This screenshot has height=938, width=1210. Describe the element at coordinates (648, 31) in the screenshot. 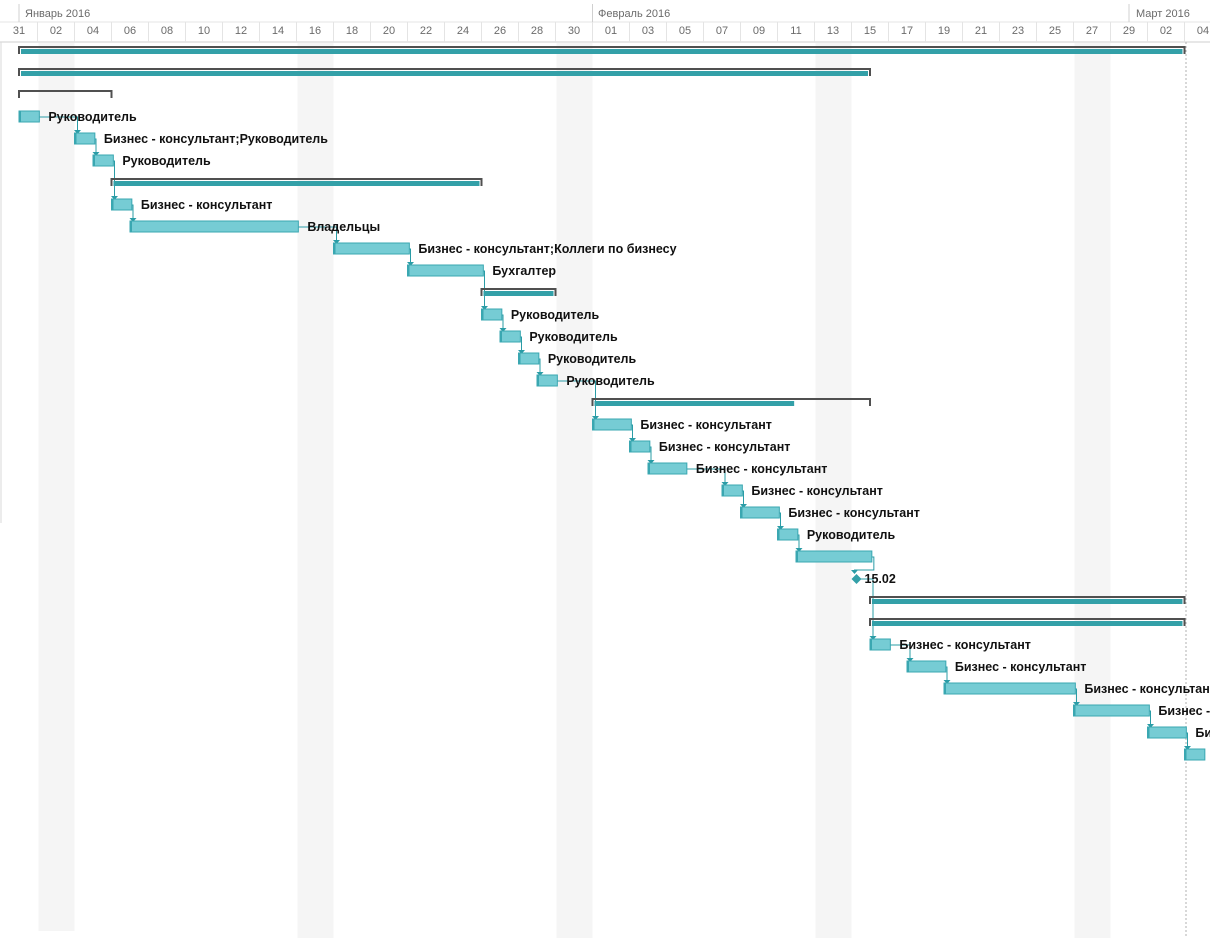

I see `day-label: 03` at that location.